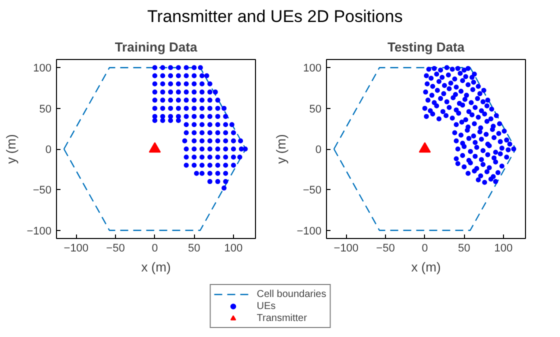  Describe the element at coordinates (291, 294) in the screenshot. I see `legend-label: Cell boundaries` at that location.